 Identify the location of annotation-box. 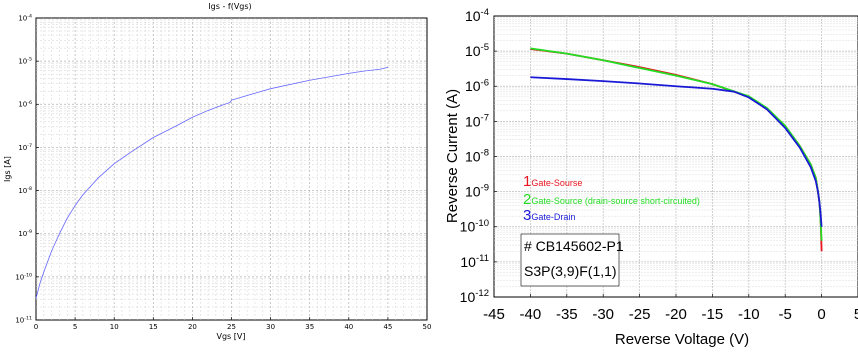
(570, 260).